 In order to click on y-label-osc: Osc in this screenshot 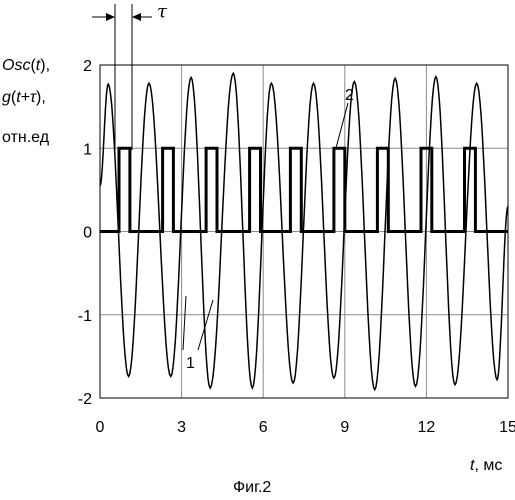, I will do `click(16, 65)`.